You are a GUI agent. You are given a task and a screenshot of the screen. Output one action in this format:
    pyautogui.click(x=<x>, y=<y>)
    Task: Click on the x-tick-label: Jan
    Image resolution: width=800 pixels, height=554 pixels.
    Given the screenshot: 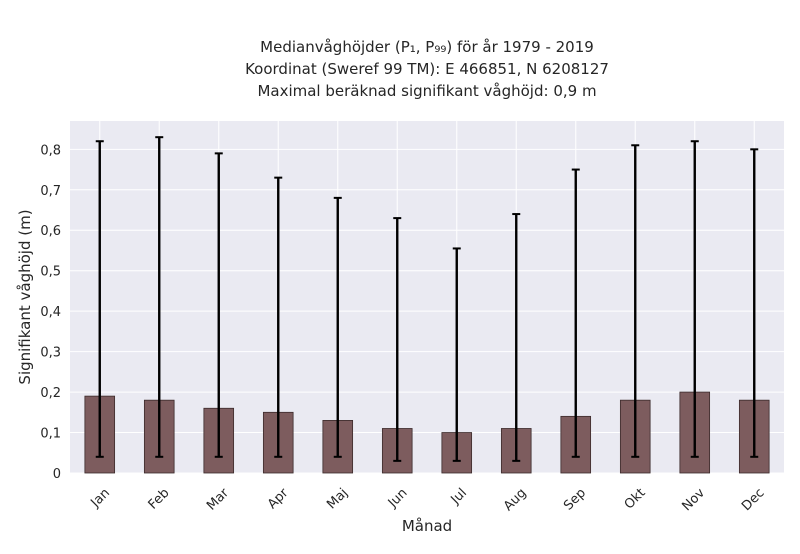 What is the action you would take?
    pyautogui.click(x=100, y=498)
    